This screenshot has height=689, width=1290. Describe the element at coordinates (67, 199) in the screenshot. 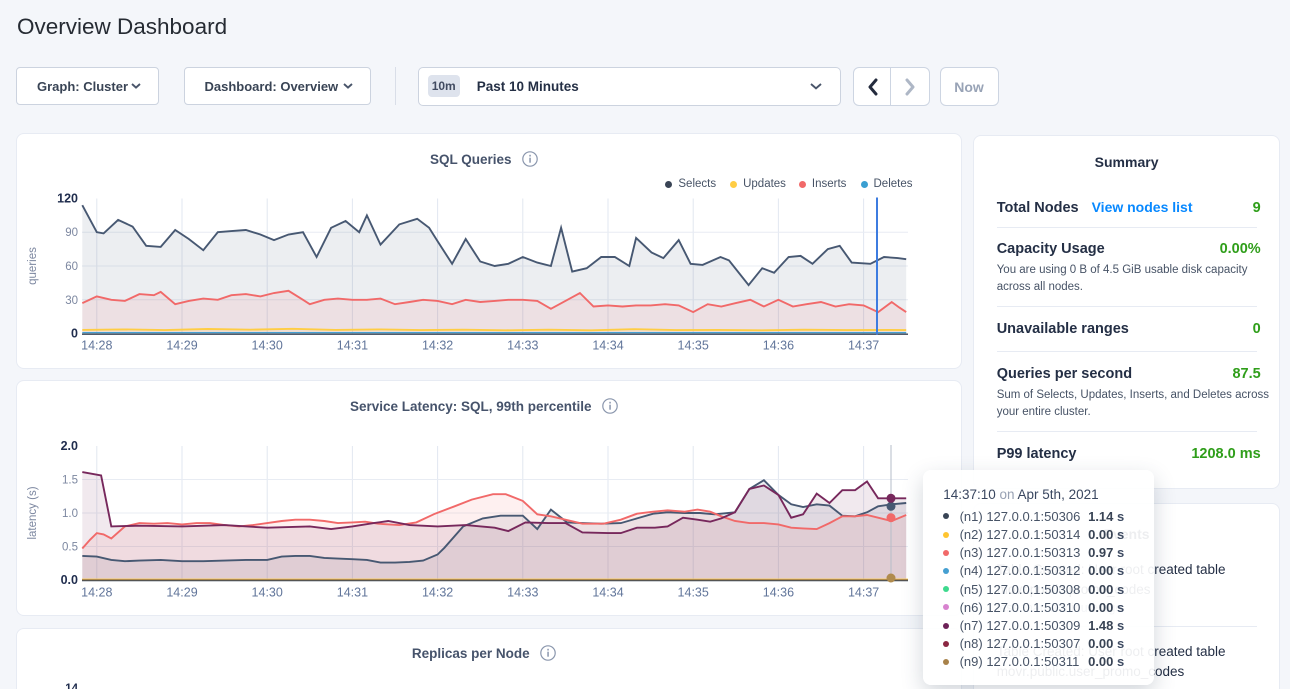

I see `svg-text: 120` at that location.